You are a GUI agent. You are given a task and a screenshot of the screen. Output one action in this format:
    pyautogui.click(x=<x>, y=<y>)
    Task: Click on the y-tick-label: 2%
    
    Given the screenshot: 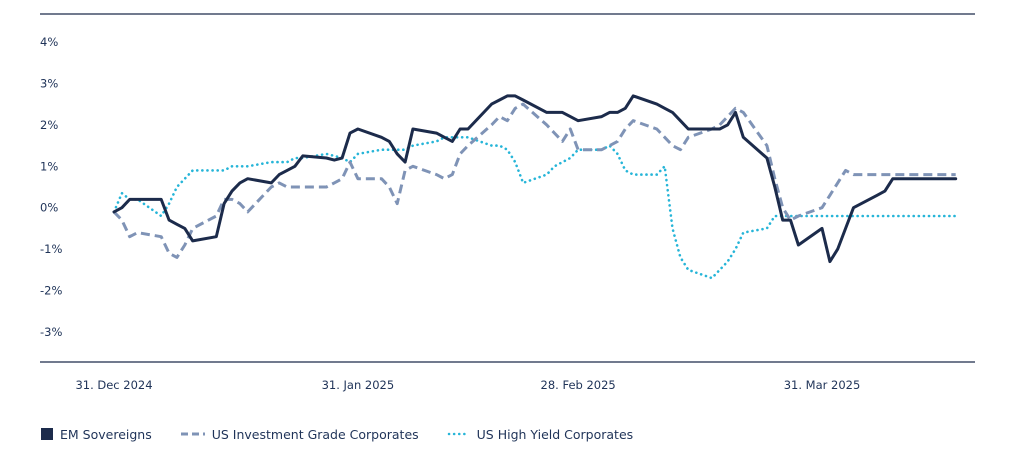 What is the action you would take?
    pyautogui.click(x=49, y=125)
    